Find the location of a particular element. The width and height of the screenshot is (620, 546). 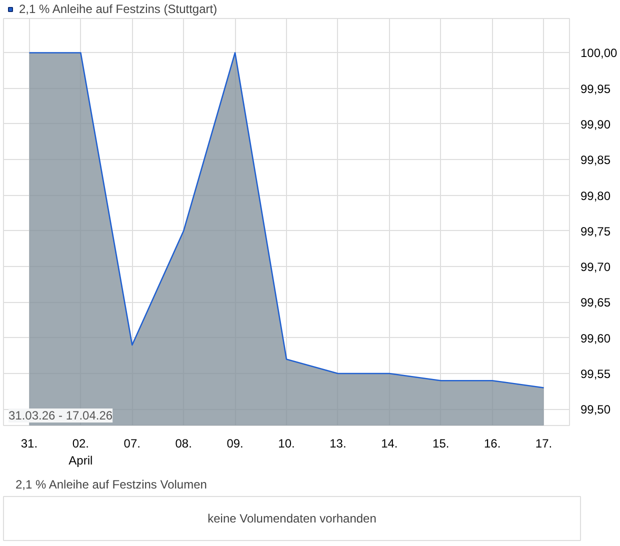

y-tick-label: 99,90 is located at coordinates (595, 124).